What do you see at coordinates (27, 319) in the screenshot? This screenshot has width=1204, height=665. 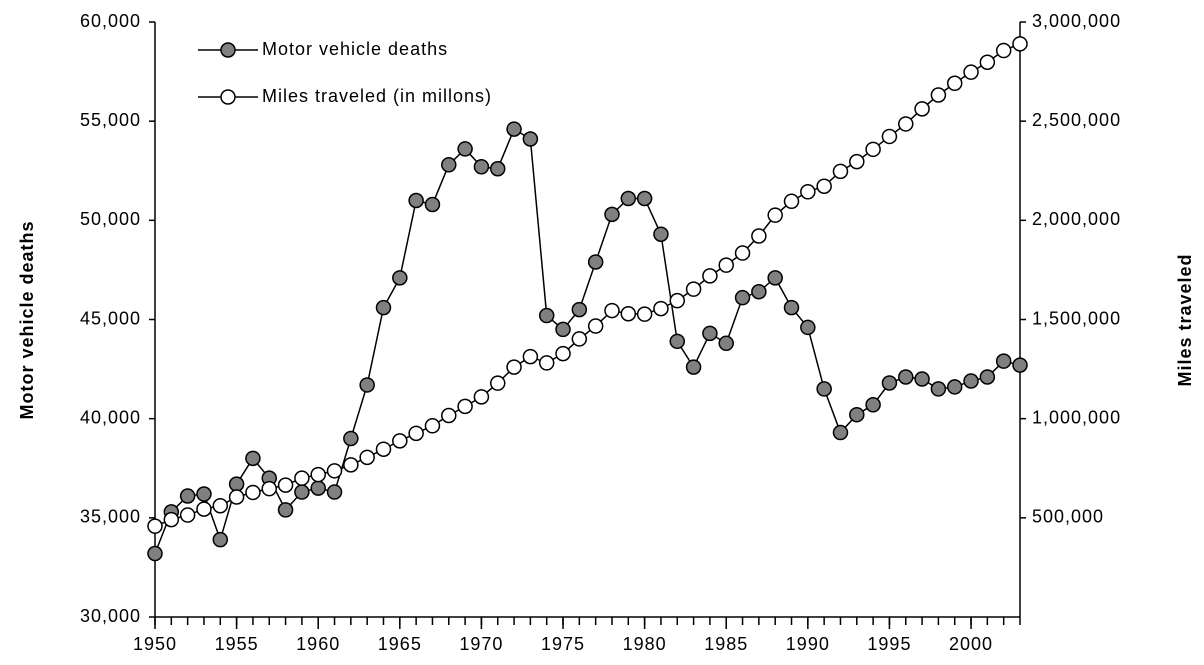 I see `y-axis-title: Motor vehicle deaths` at bounding box center [27, 319].